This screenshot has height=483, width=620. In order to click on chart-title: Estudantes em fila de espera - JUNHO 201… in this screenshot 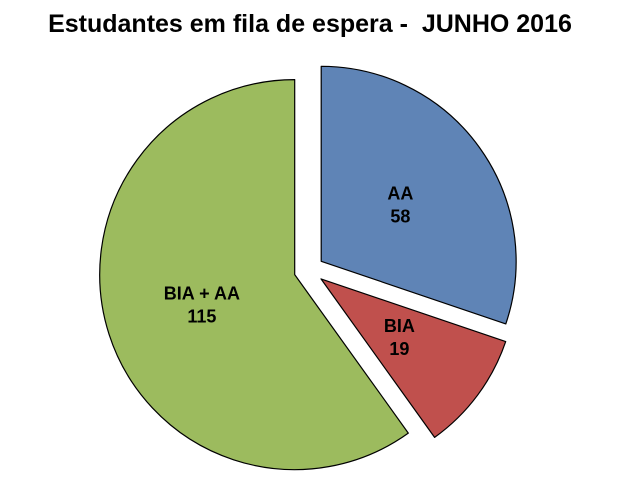, I will do `click(310, 24)`.